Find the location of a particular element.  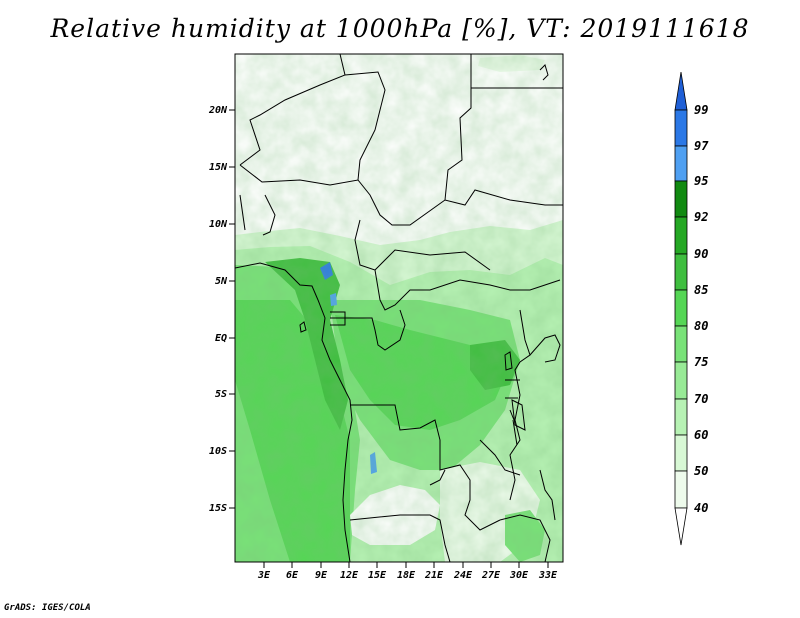

lat-tick-20n: 20N is located at coordinates (218, 110).